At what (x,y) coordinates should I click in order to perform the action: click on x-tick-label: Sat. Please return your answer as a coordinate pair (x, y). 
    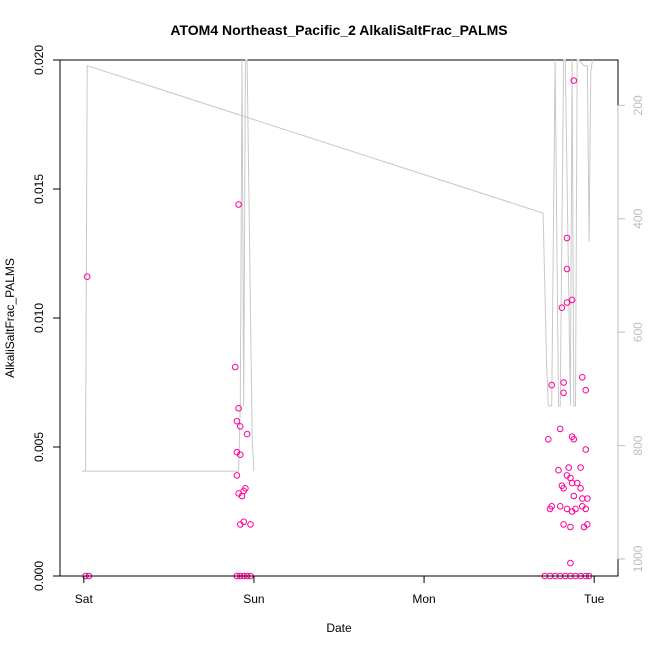
    Looking at the image, I should click on (84, 599).